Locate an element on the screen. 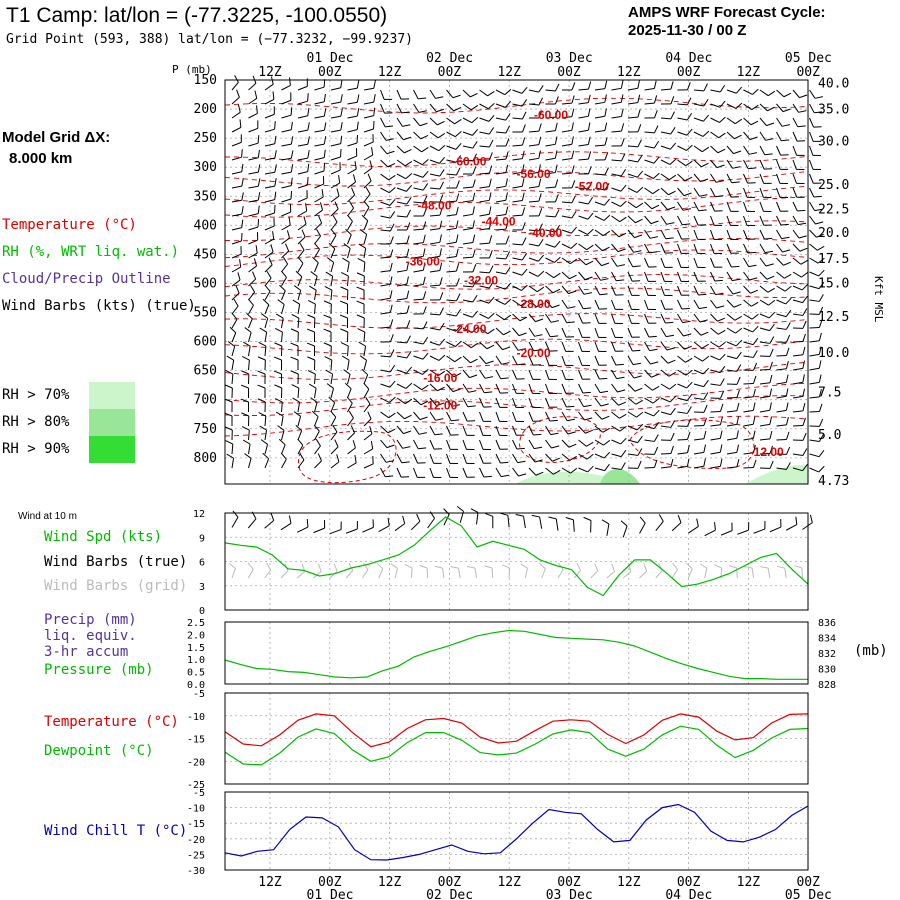  temperature-contour is located at coordinates (515, 370).